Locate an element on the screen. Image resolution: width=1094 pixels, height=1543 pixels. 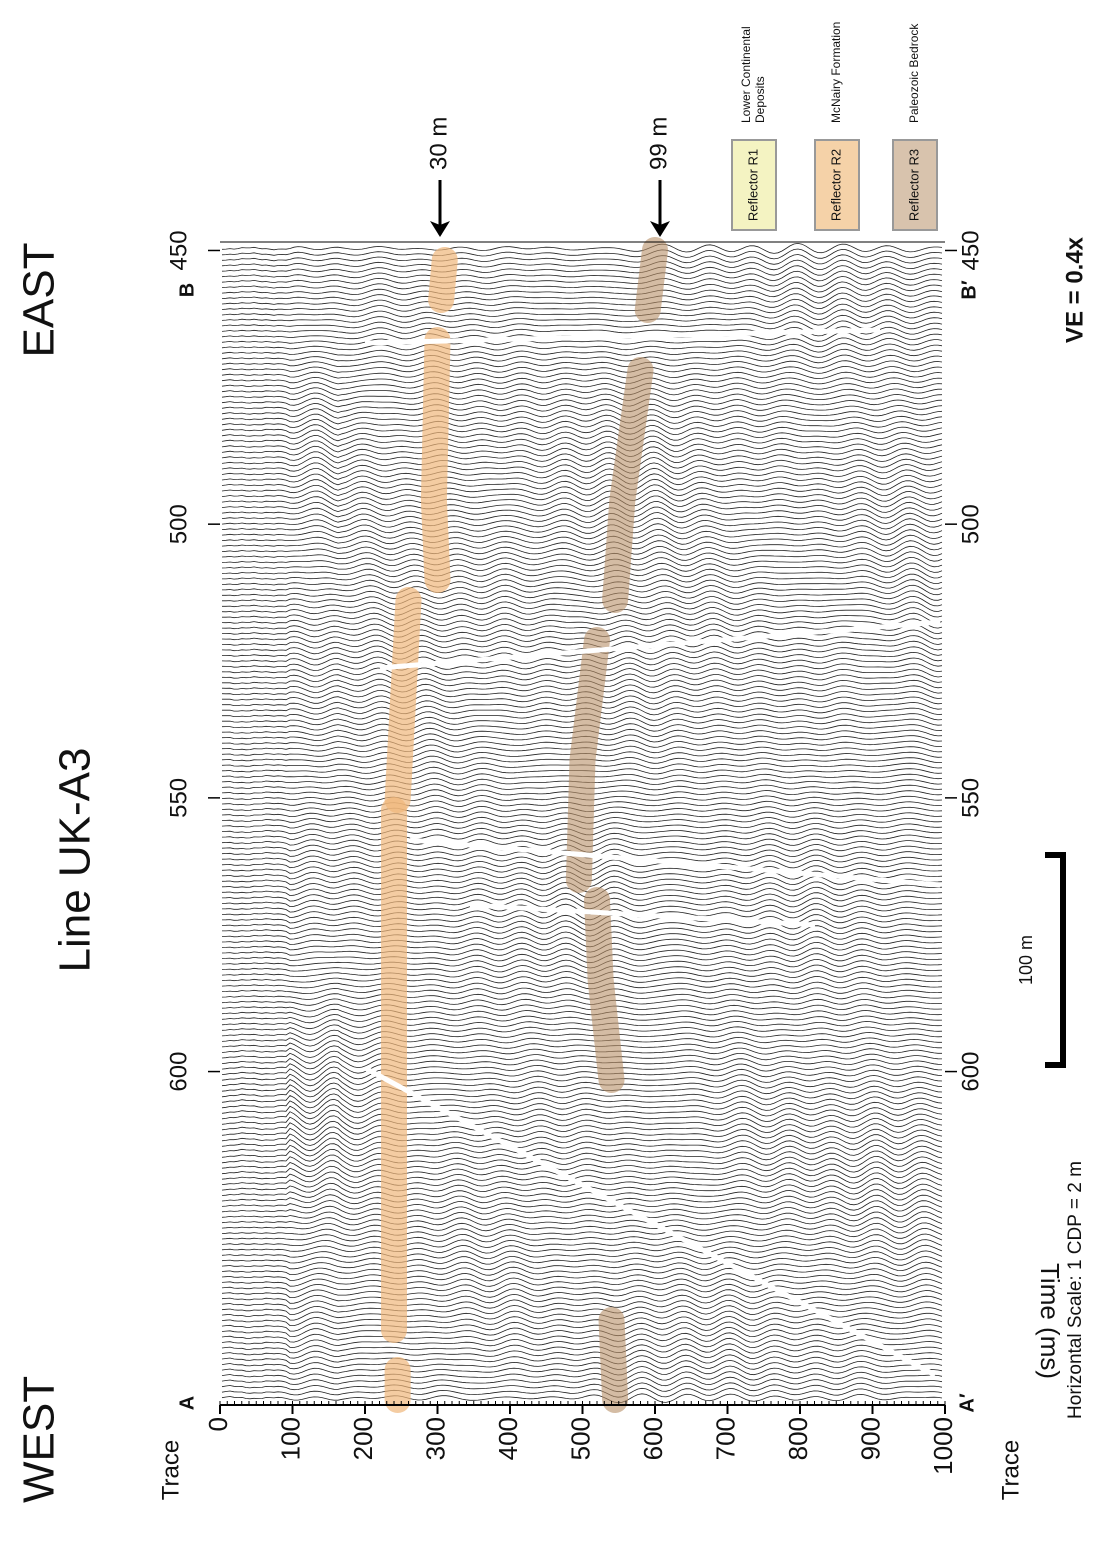
marker-b: B is located at coordinates (187, 290).